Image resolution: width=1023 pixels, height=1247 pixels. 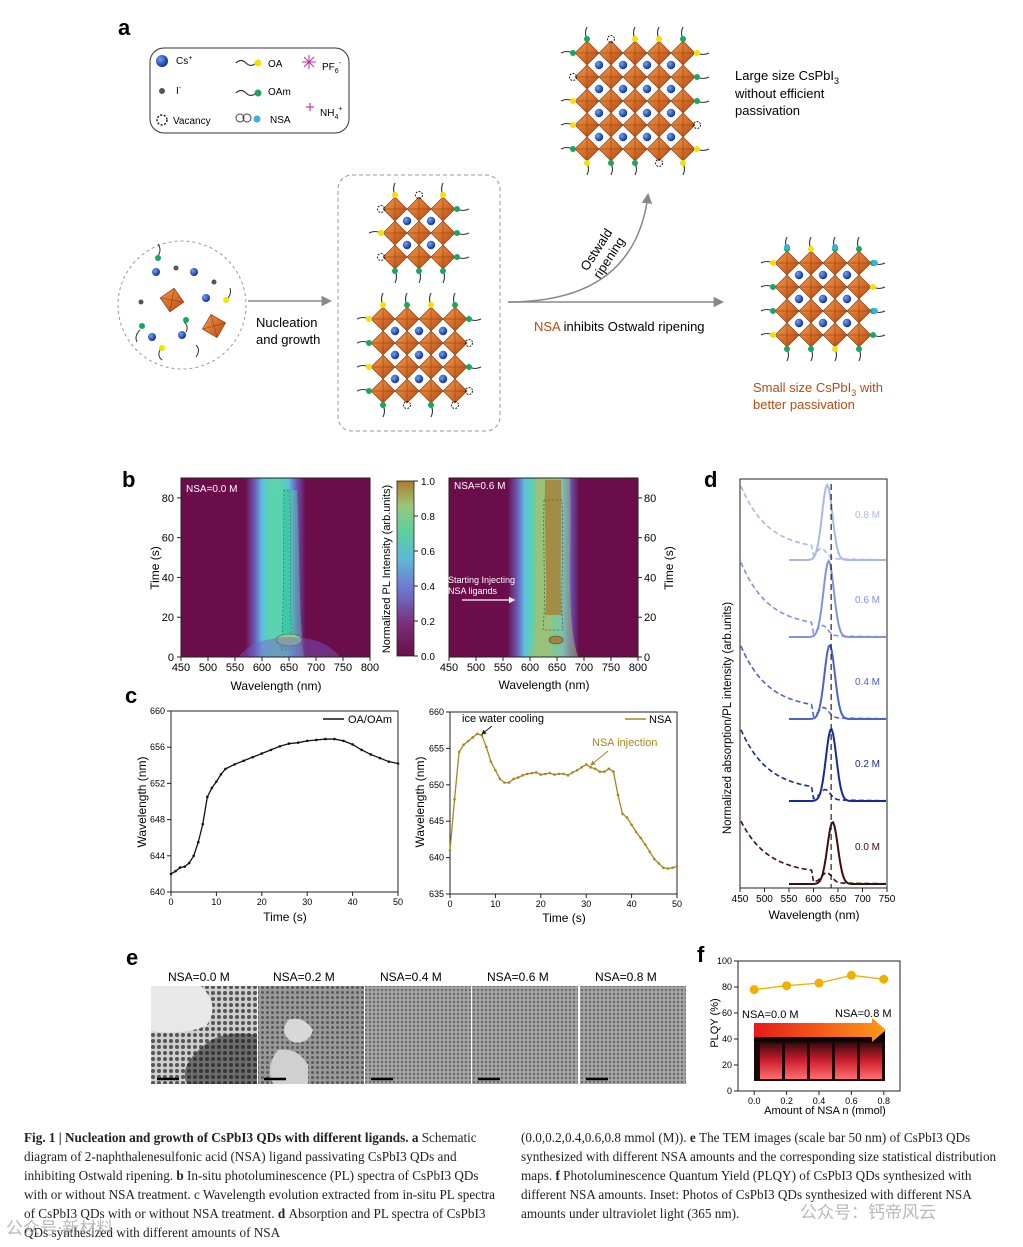 I want to click on ostwald-label: Ostwald ripening, so click(x=602, y=253).